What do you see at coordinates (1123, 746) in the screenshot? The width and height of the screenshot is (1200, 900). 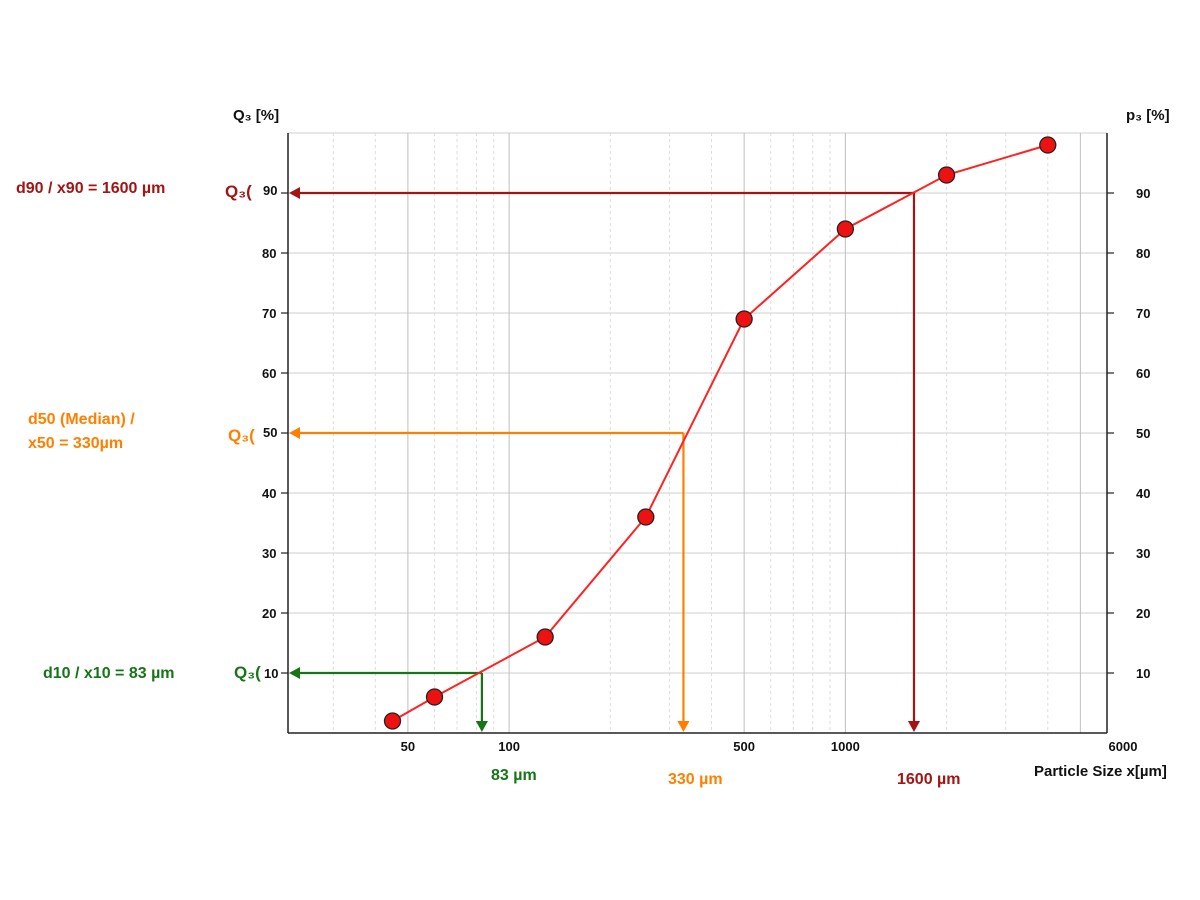 I see `x-tick-label: 6000` at bounding box center [1123, 746].